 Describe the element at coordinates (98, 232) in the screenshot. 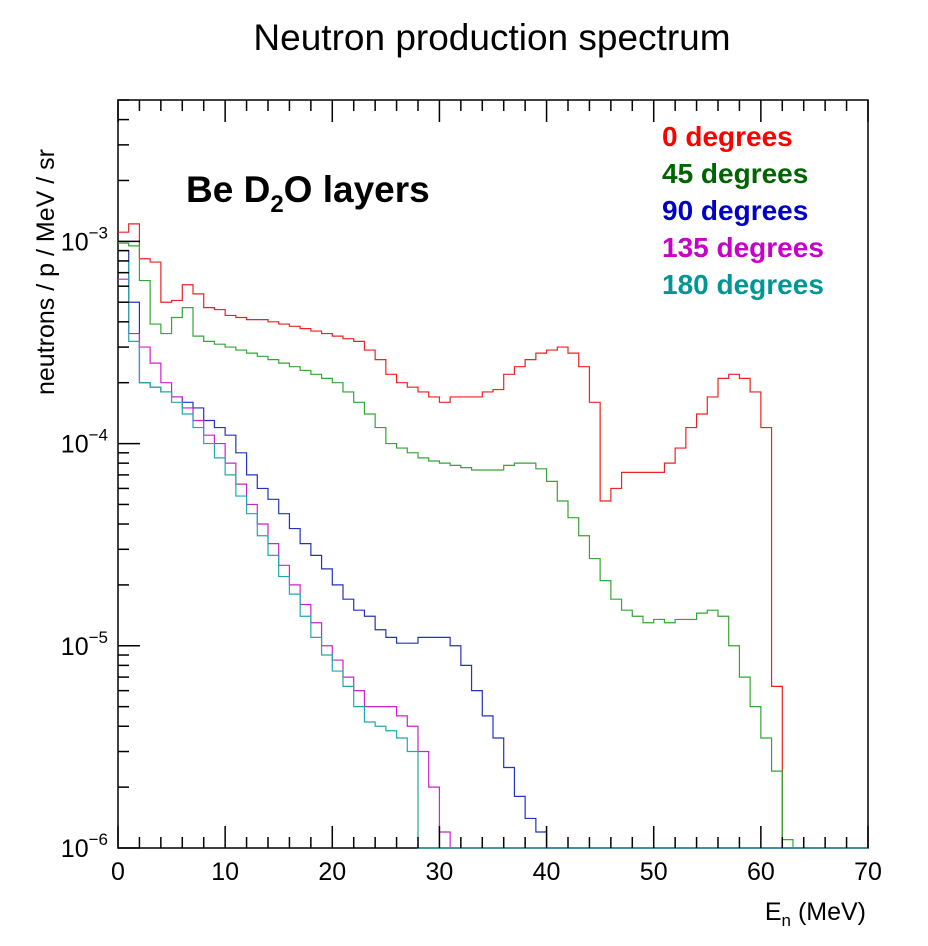

I see `y-tick-exponent: −3` at that location.